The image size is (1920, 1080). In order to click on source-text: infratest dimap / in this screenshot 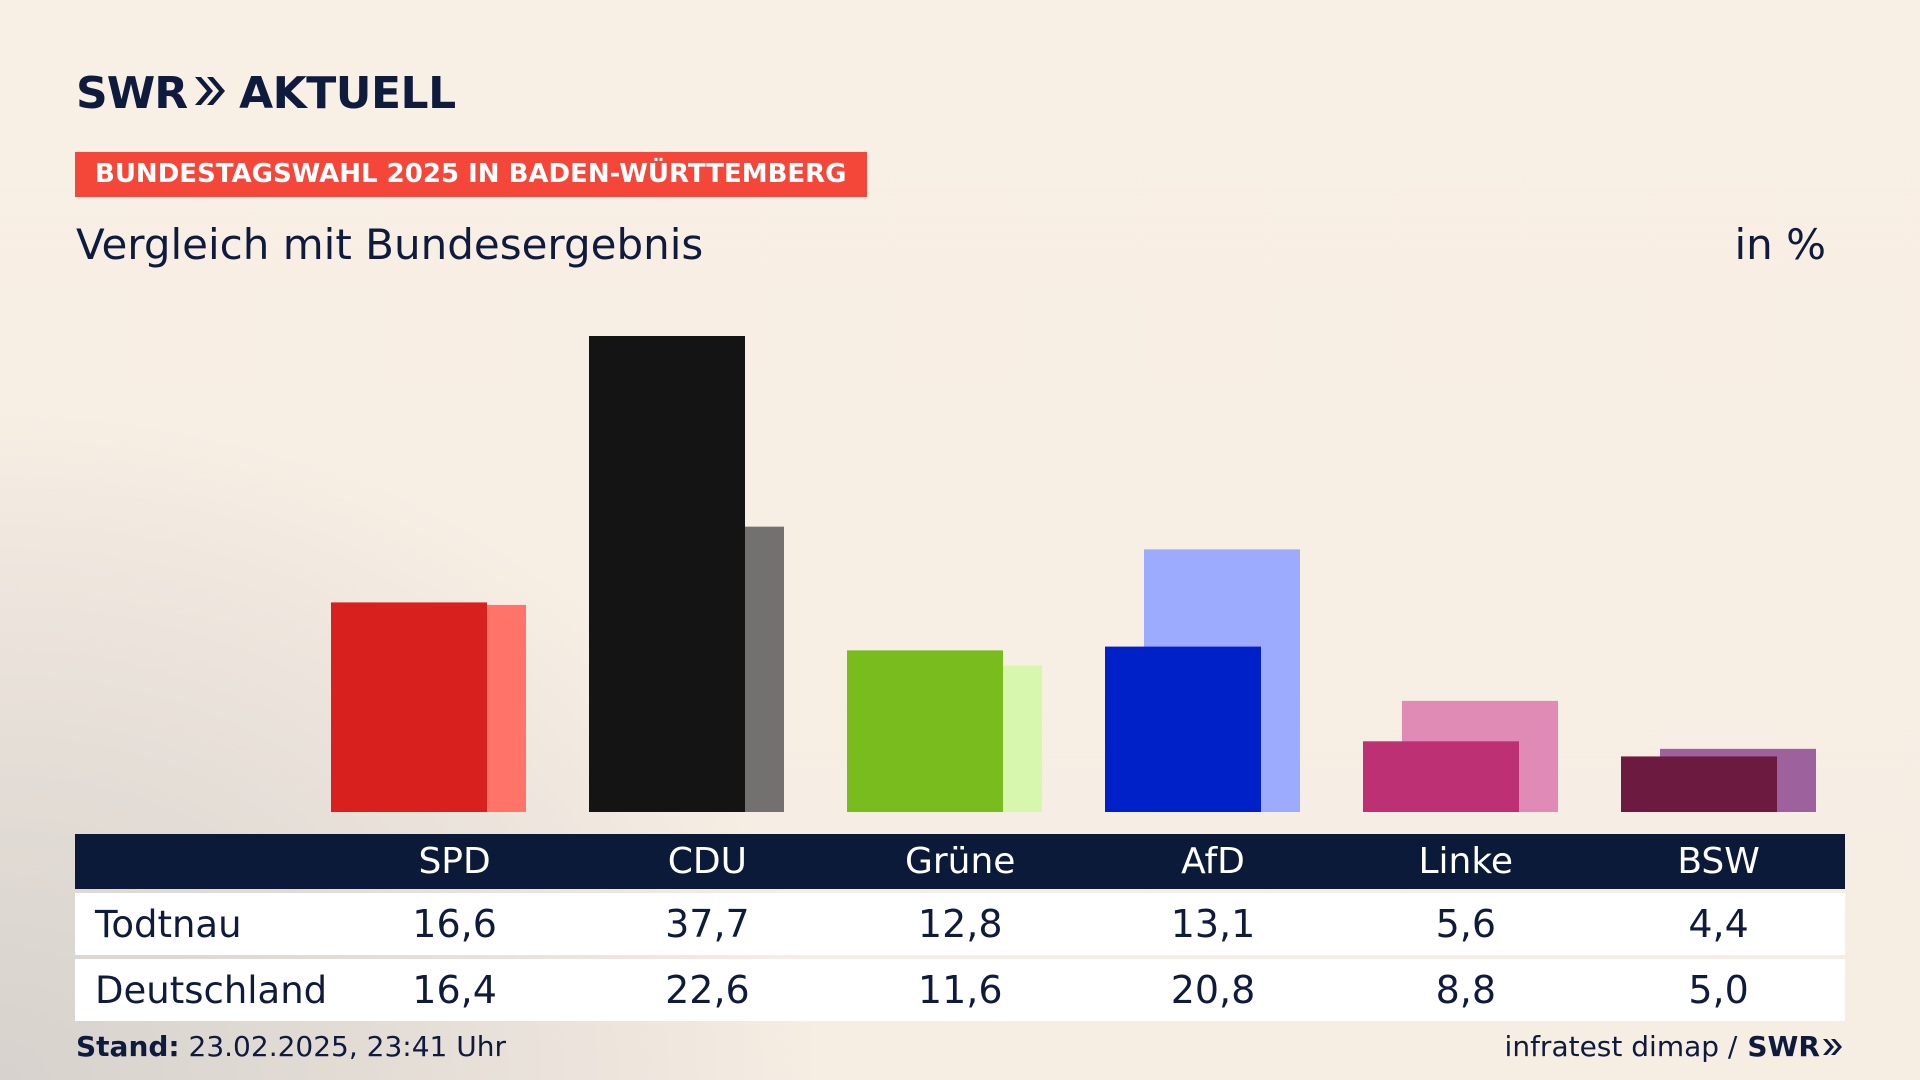, I will do `click(1621, 1046)`.